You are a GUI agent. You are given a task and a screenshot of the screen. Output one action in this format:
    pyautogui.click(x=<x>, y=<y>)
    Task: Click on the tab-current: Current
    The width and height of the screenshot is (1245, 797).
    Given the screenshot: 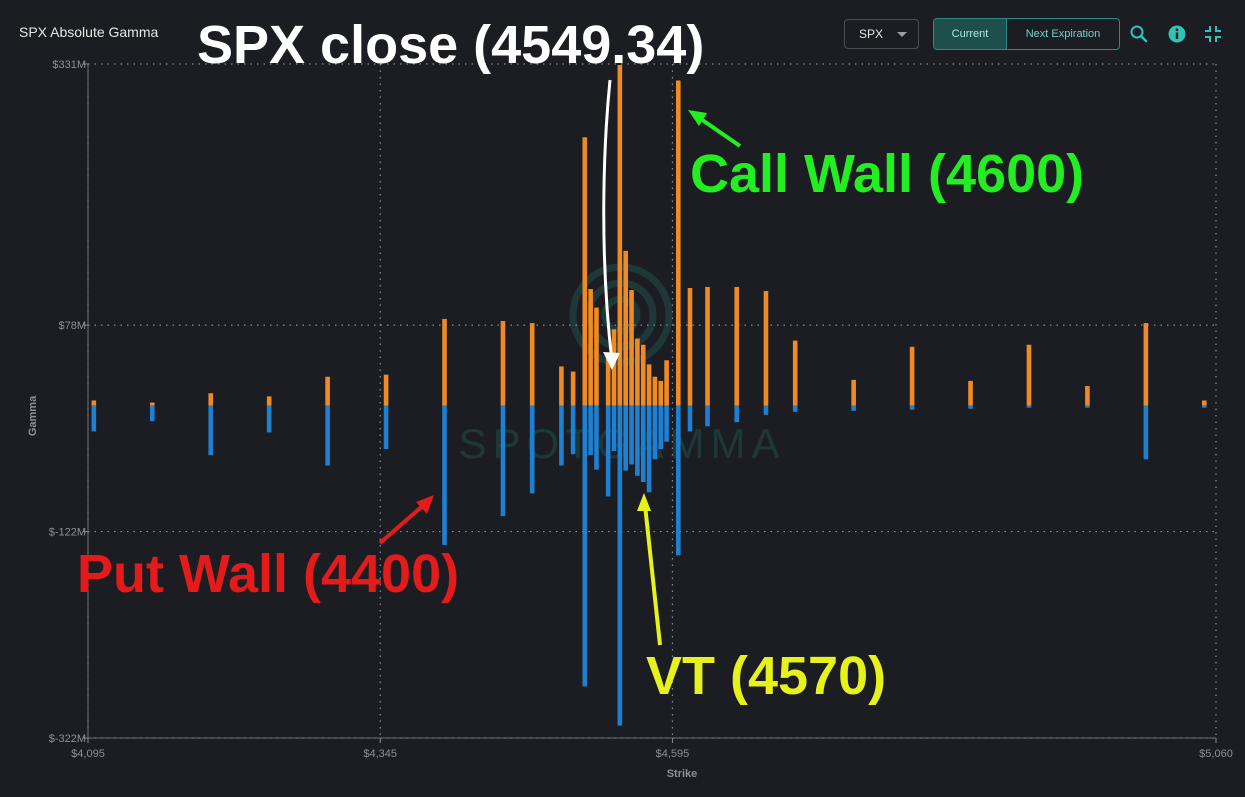 What is the action you would take?
    pyautogui.click(x=970, y=34)
    